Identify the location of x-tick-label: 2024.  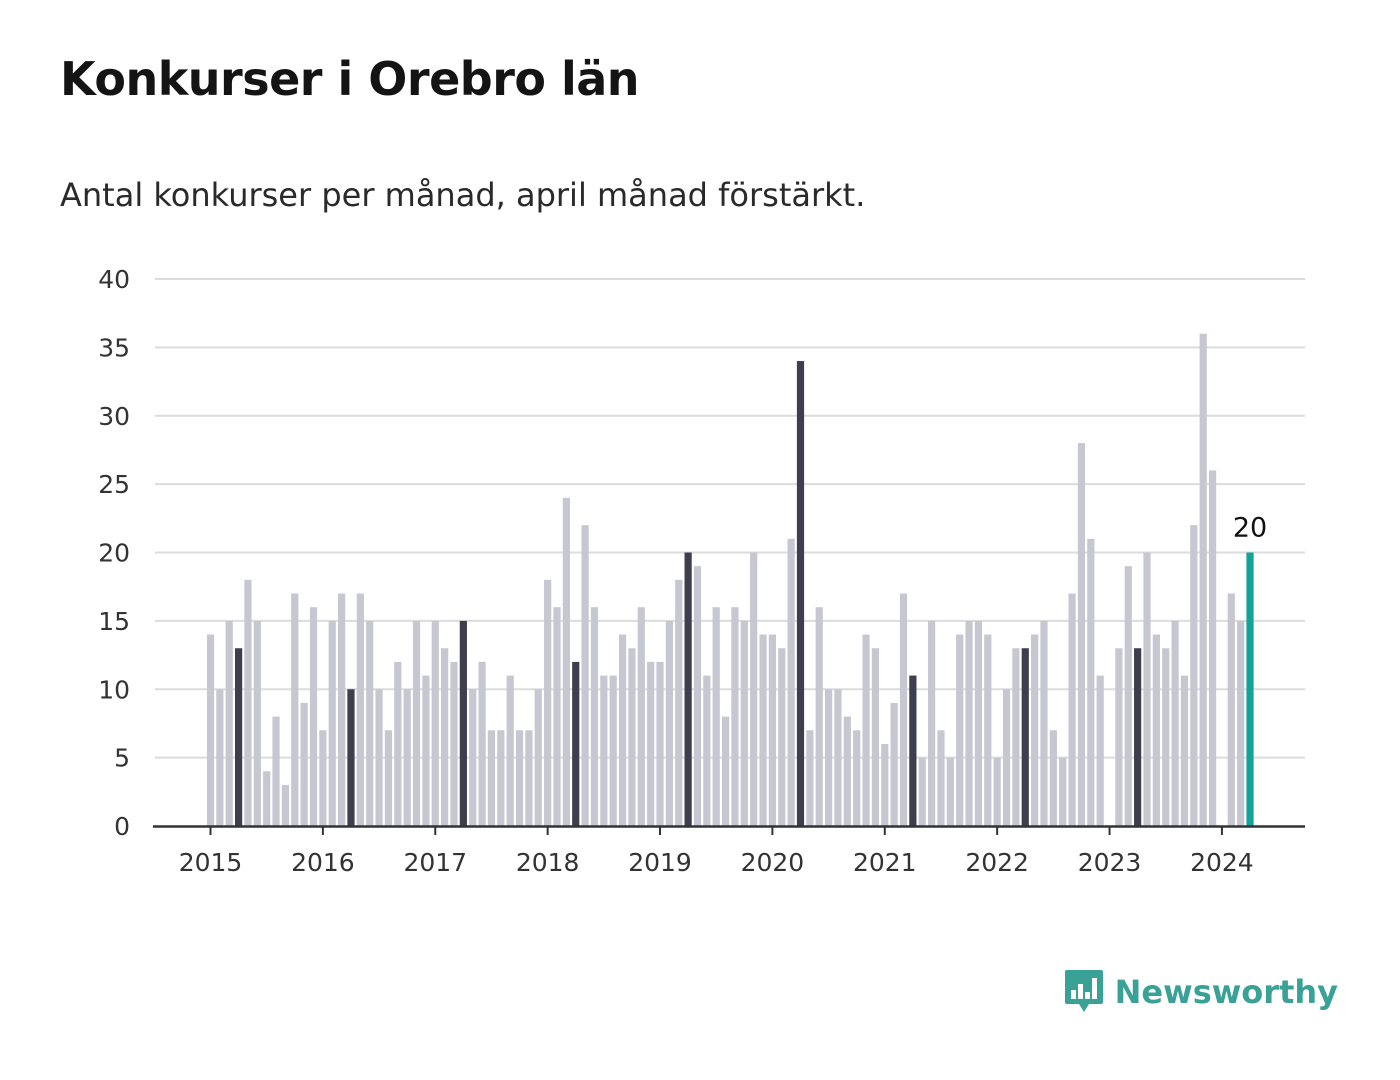
(1222, 862).